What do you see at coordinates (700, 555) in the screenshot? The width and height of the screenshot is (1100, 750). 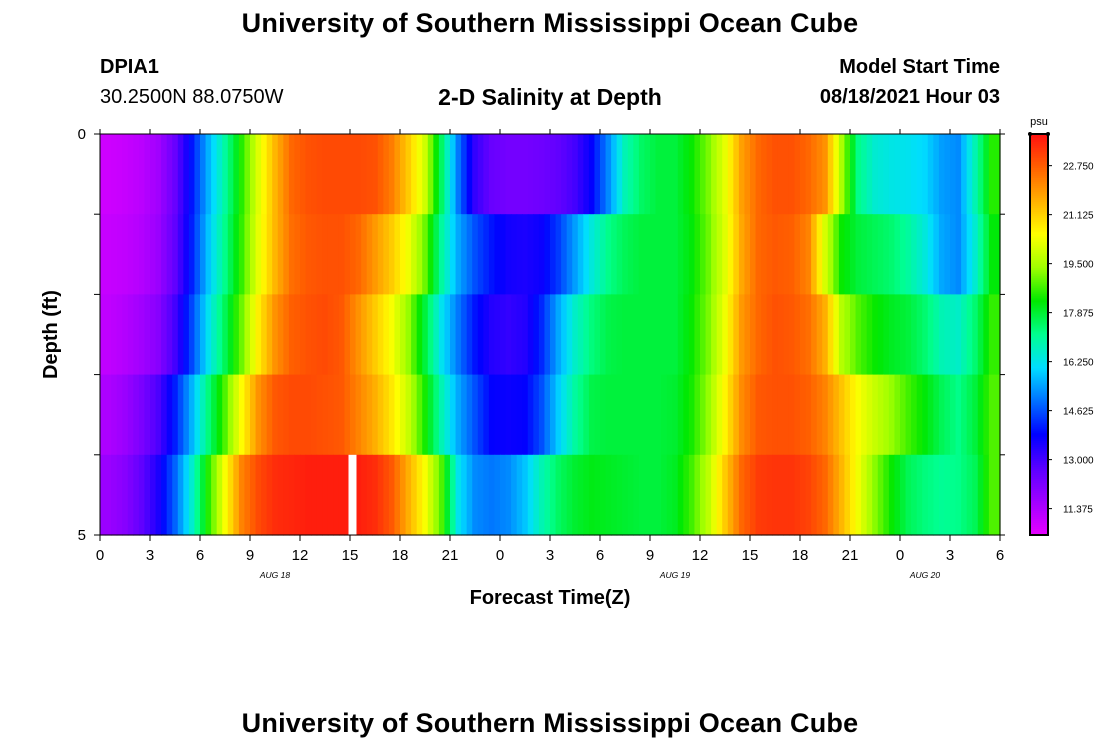 I see `x-tick-label: 12` at bounding box center [700, 555].